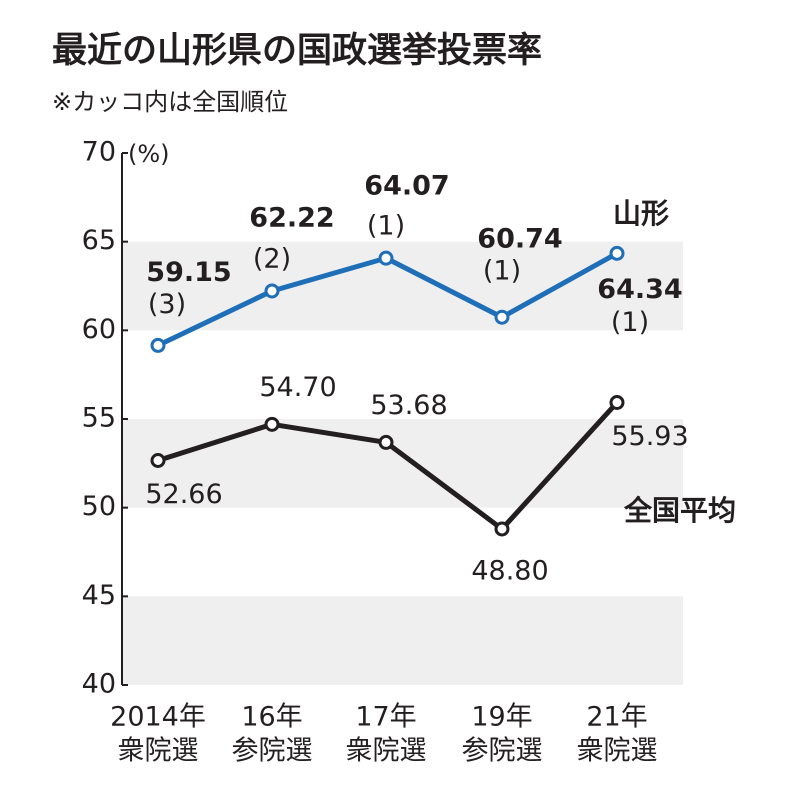 This screenshot has width=800, height=794. What do you see at coordinates (158, 717) in the screenshot?
I see `x-tick-label: 2014年` at bounding box center [158, 717].